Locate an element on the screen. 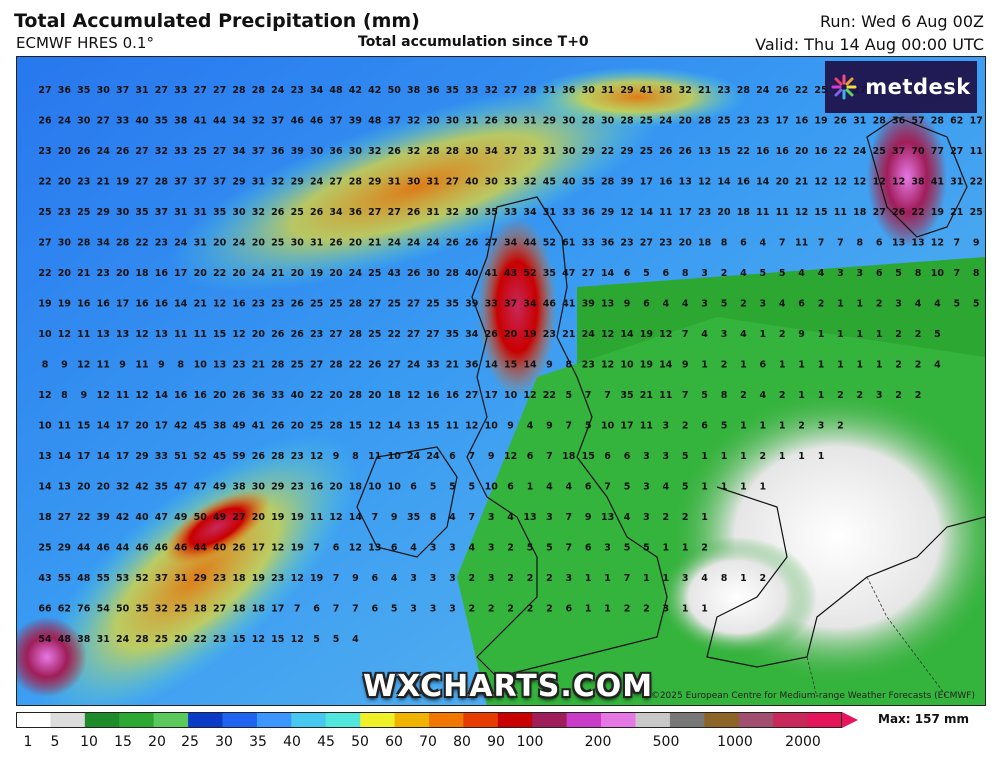  grid-value: 8 is located at coordinates (568, 365).